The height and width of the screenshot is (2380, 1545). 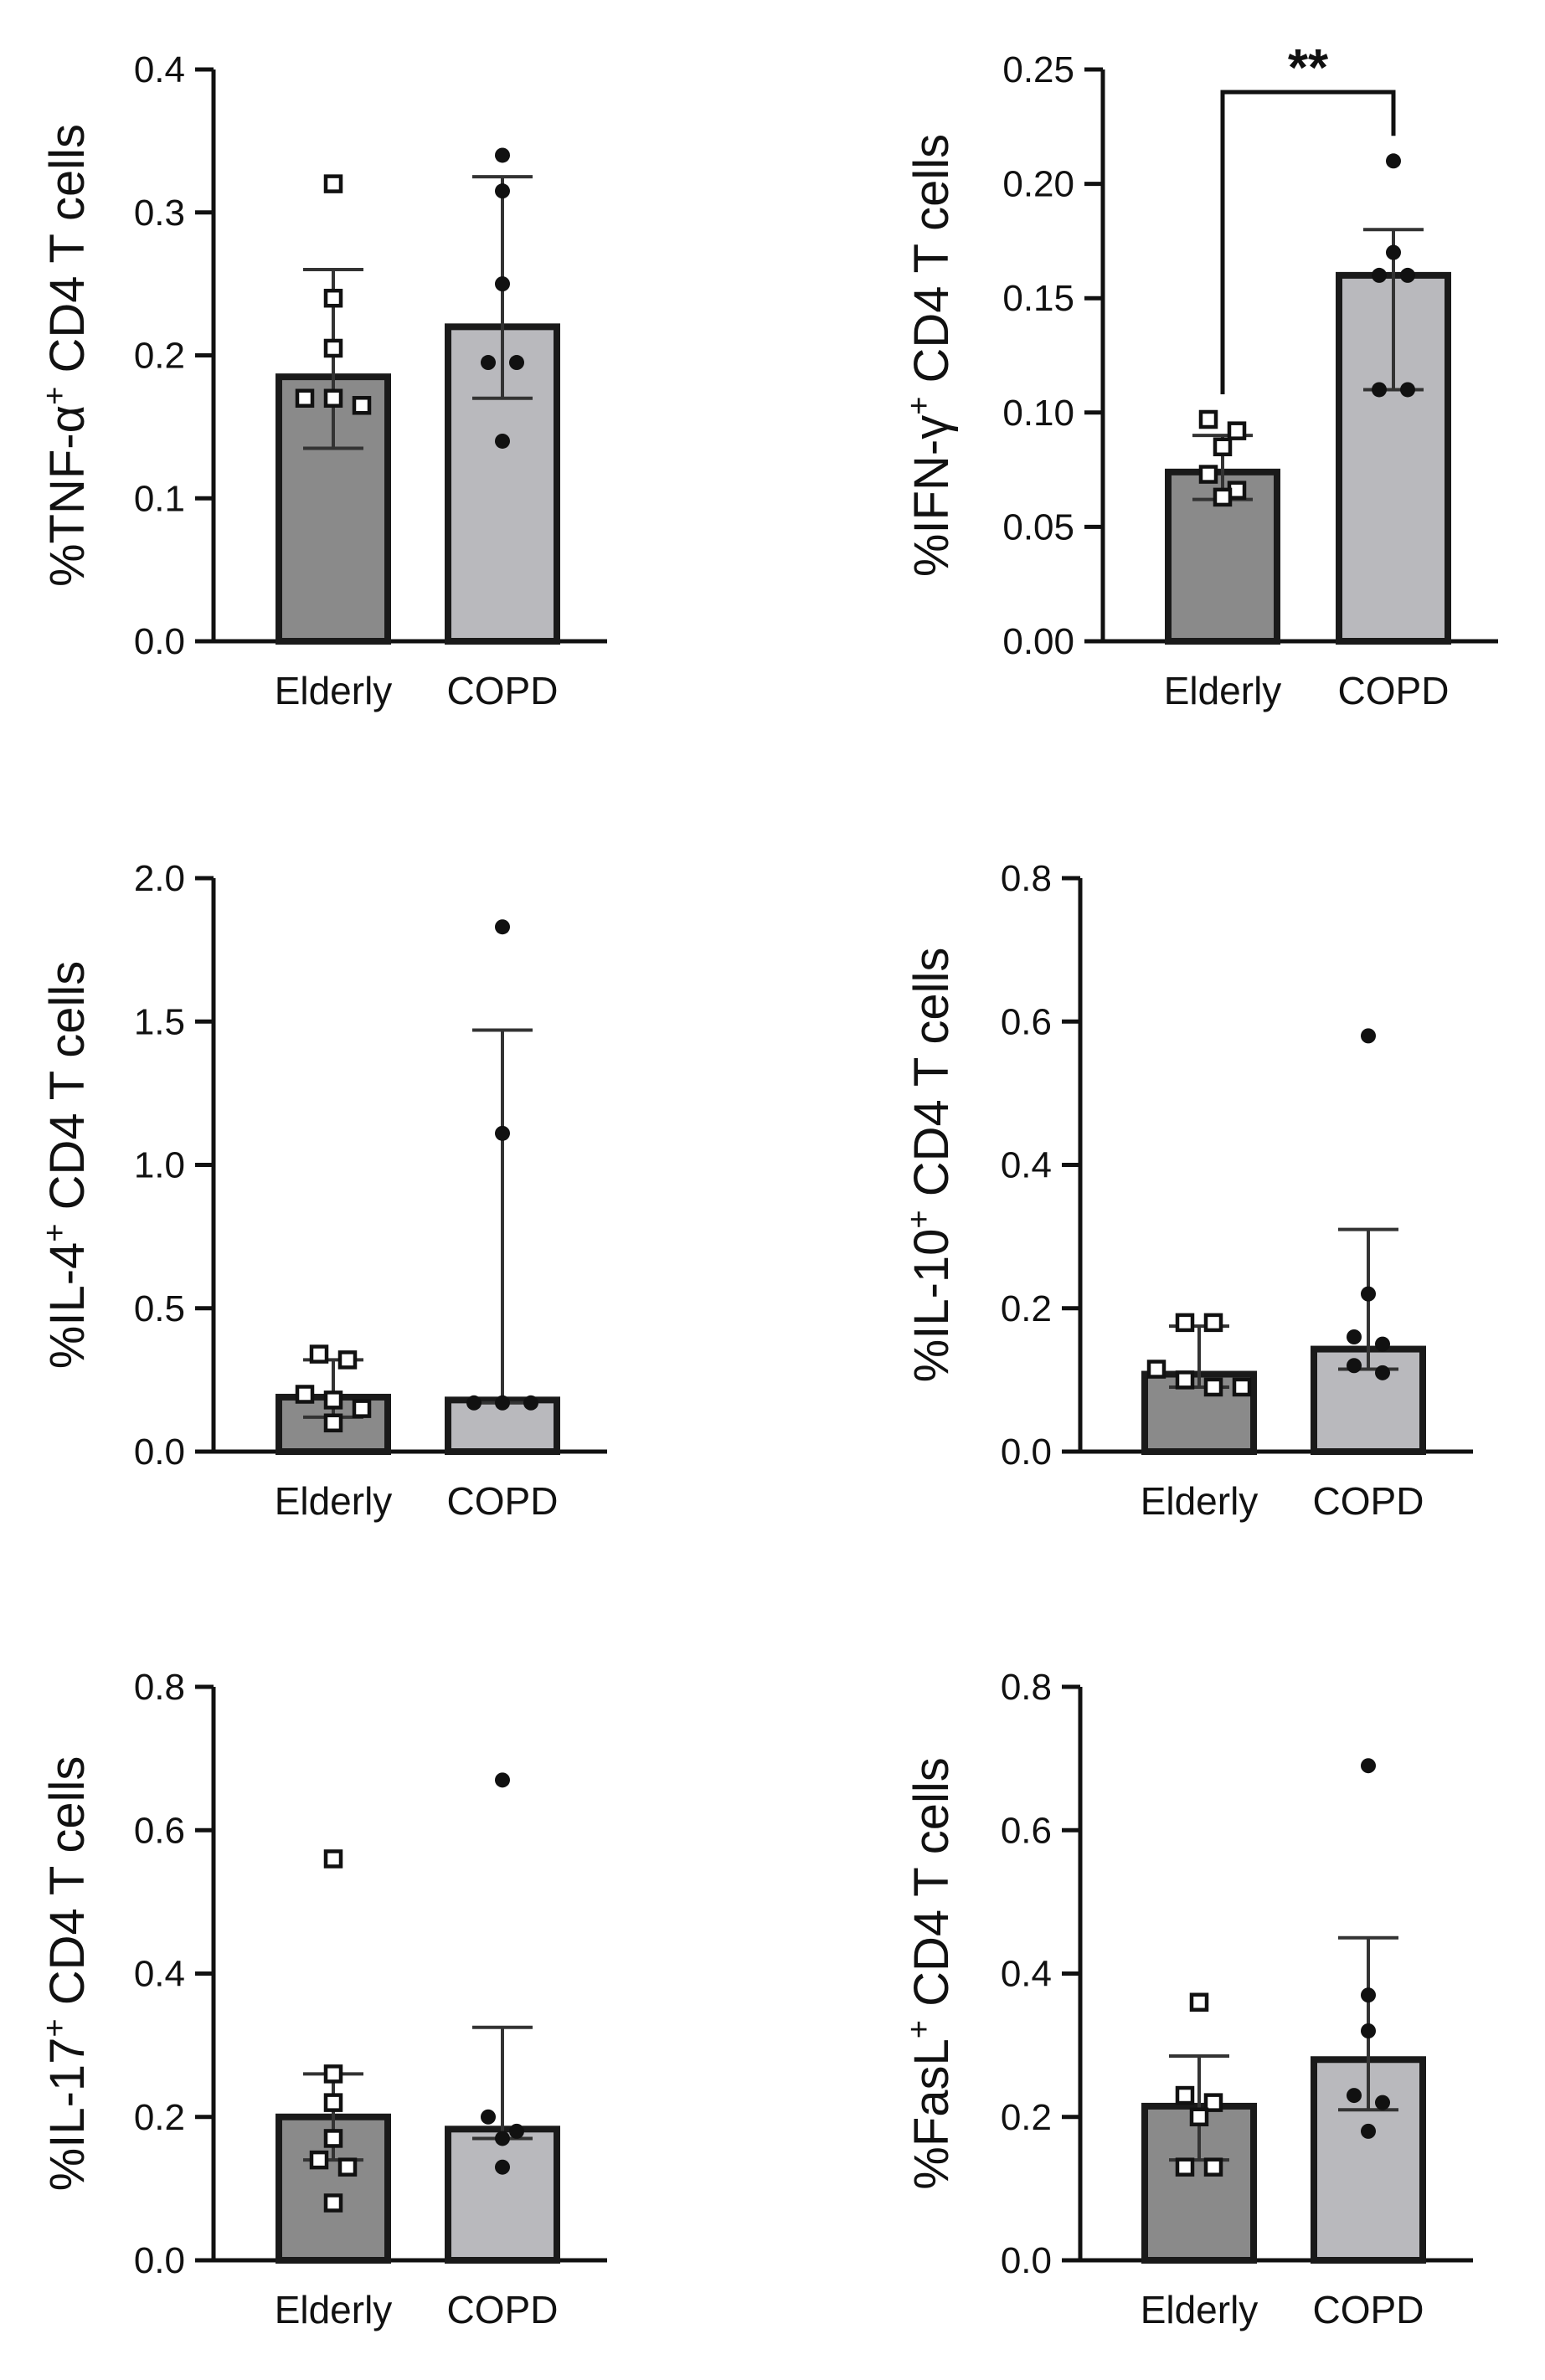 I want to click on y-axis-title-main: %IL-10, so click(x=931, y=1306).